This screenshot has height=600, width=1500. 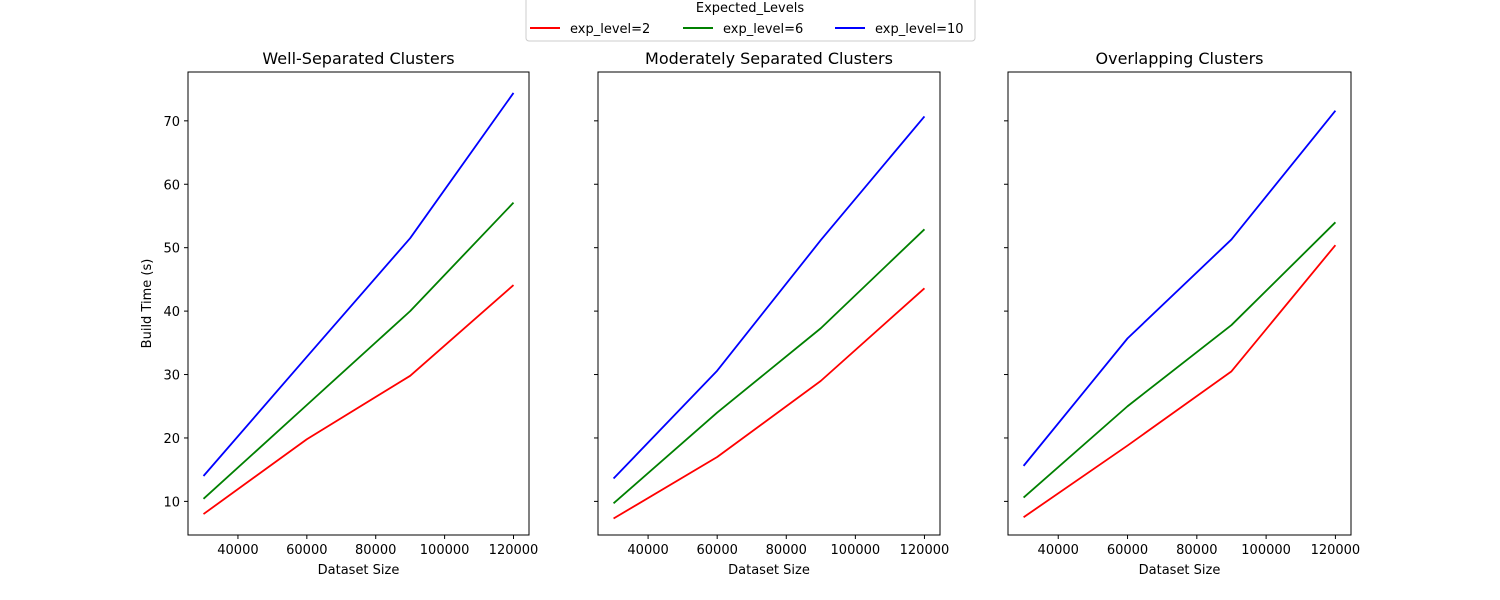 I want to click on y-tick-label: 10, so click(x=171, y=502).